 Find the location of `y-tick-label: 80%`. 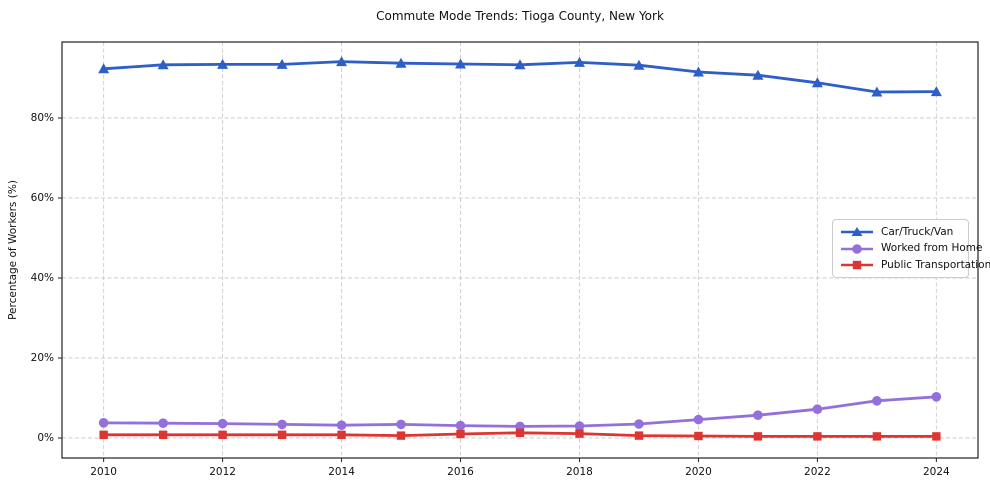

y-tick-label: 80% is located at coordinates (42, 118).